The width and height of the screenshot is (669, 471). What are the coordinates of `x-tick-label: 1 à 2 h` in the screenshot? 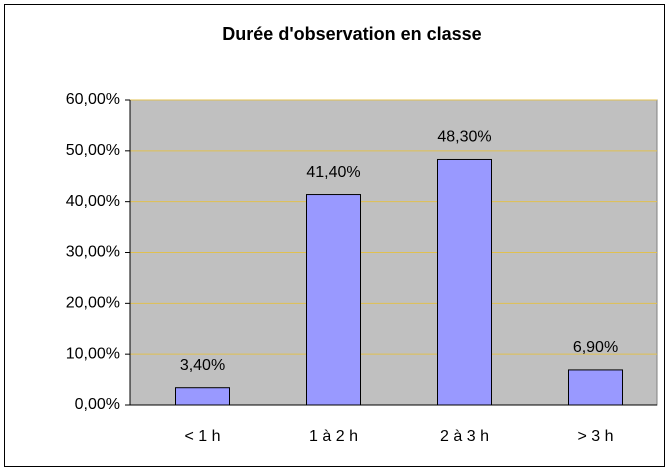 It's located at (333, 436).